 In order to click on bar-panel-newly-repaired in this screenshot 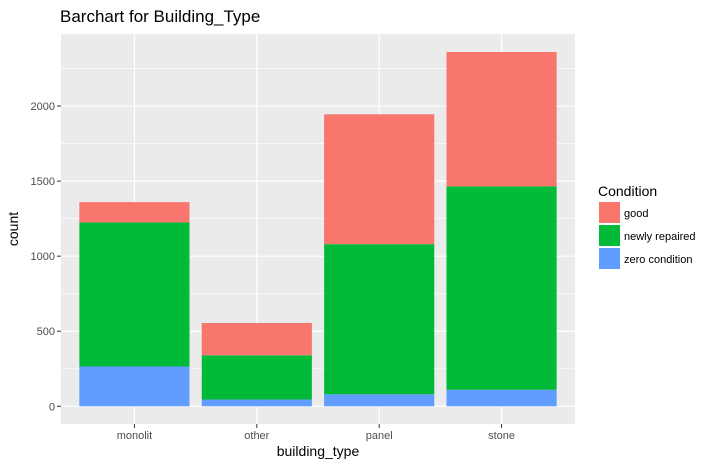, I will do `click(379, 319)`.